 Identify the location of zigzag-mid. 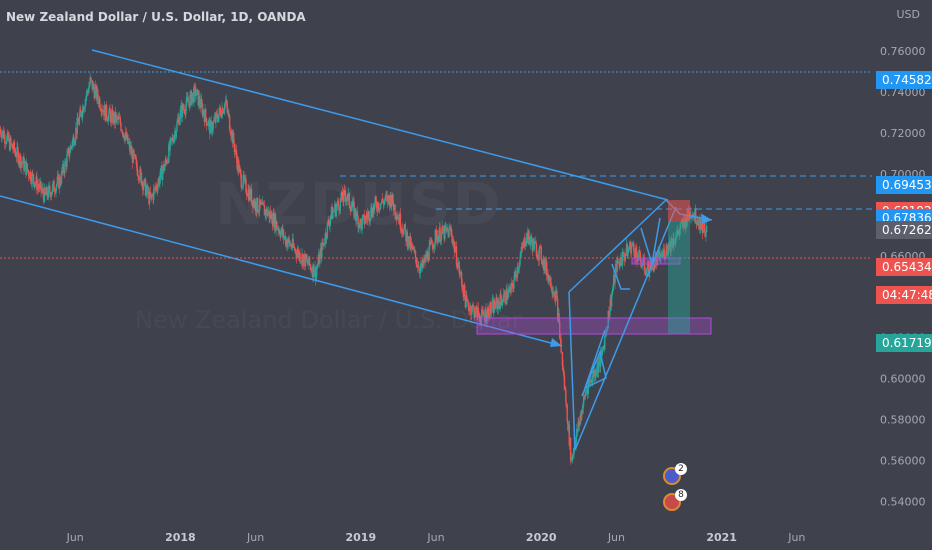
(620, 276).